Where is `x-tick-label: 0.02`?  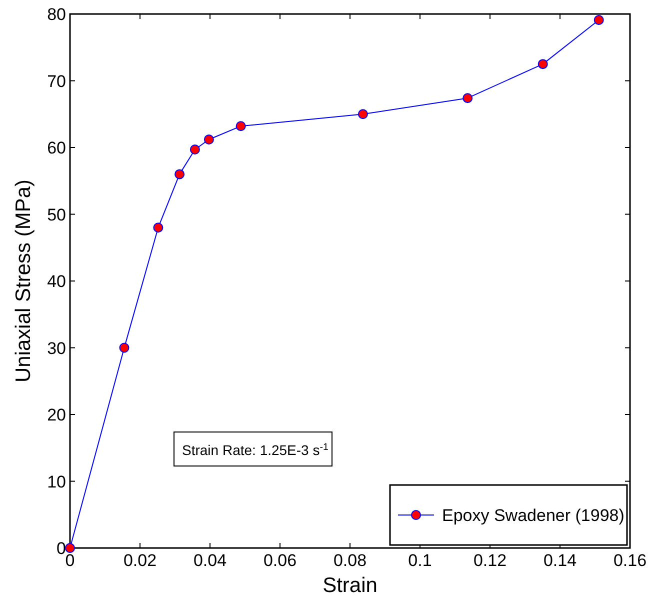 x-tick-label: 0.02 is located at coordinates (140, 560).